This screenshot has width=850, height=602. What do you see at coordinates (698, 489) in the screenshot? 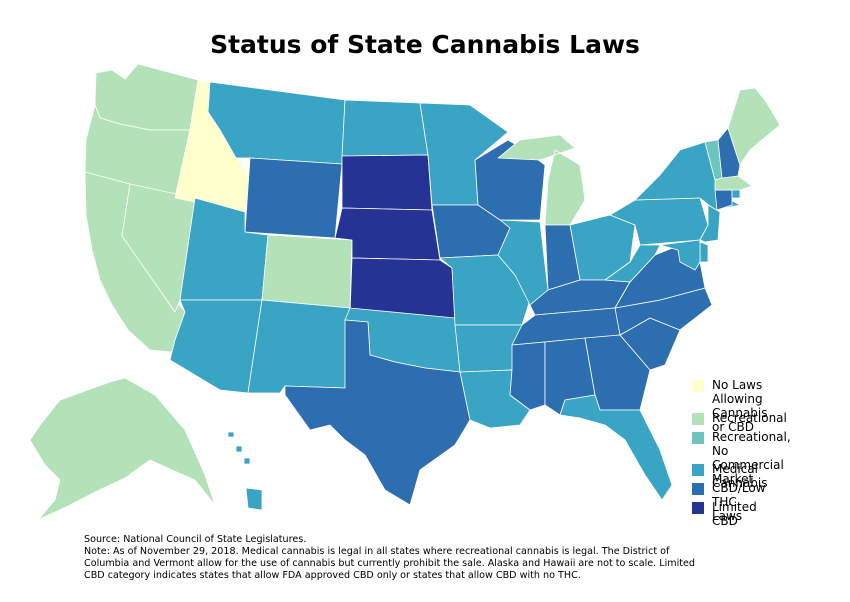
I see `legend-swatch-cbd-low-thc` at bounding box center [698, 489].